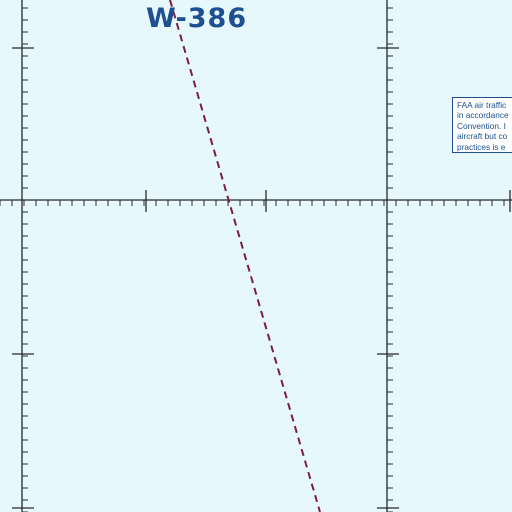  Describe the element at coordinates (481, 146) in the screenshot. I see `note-line: practices is e` at that location.